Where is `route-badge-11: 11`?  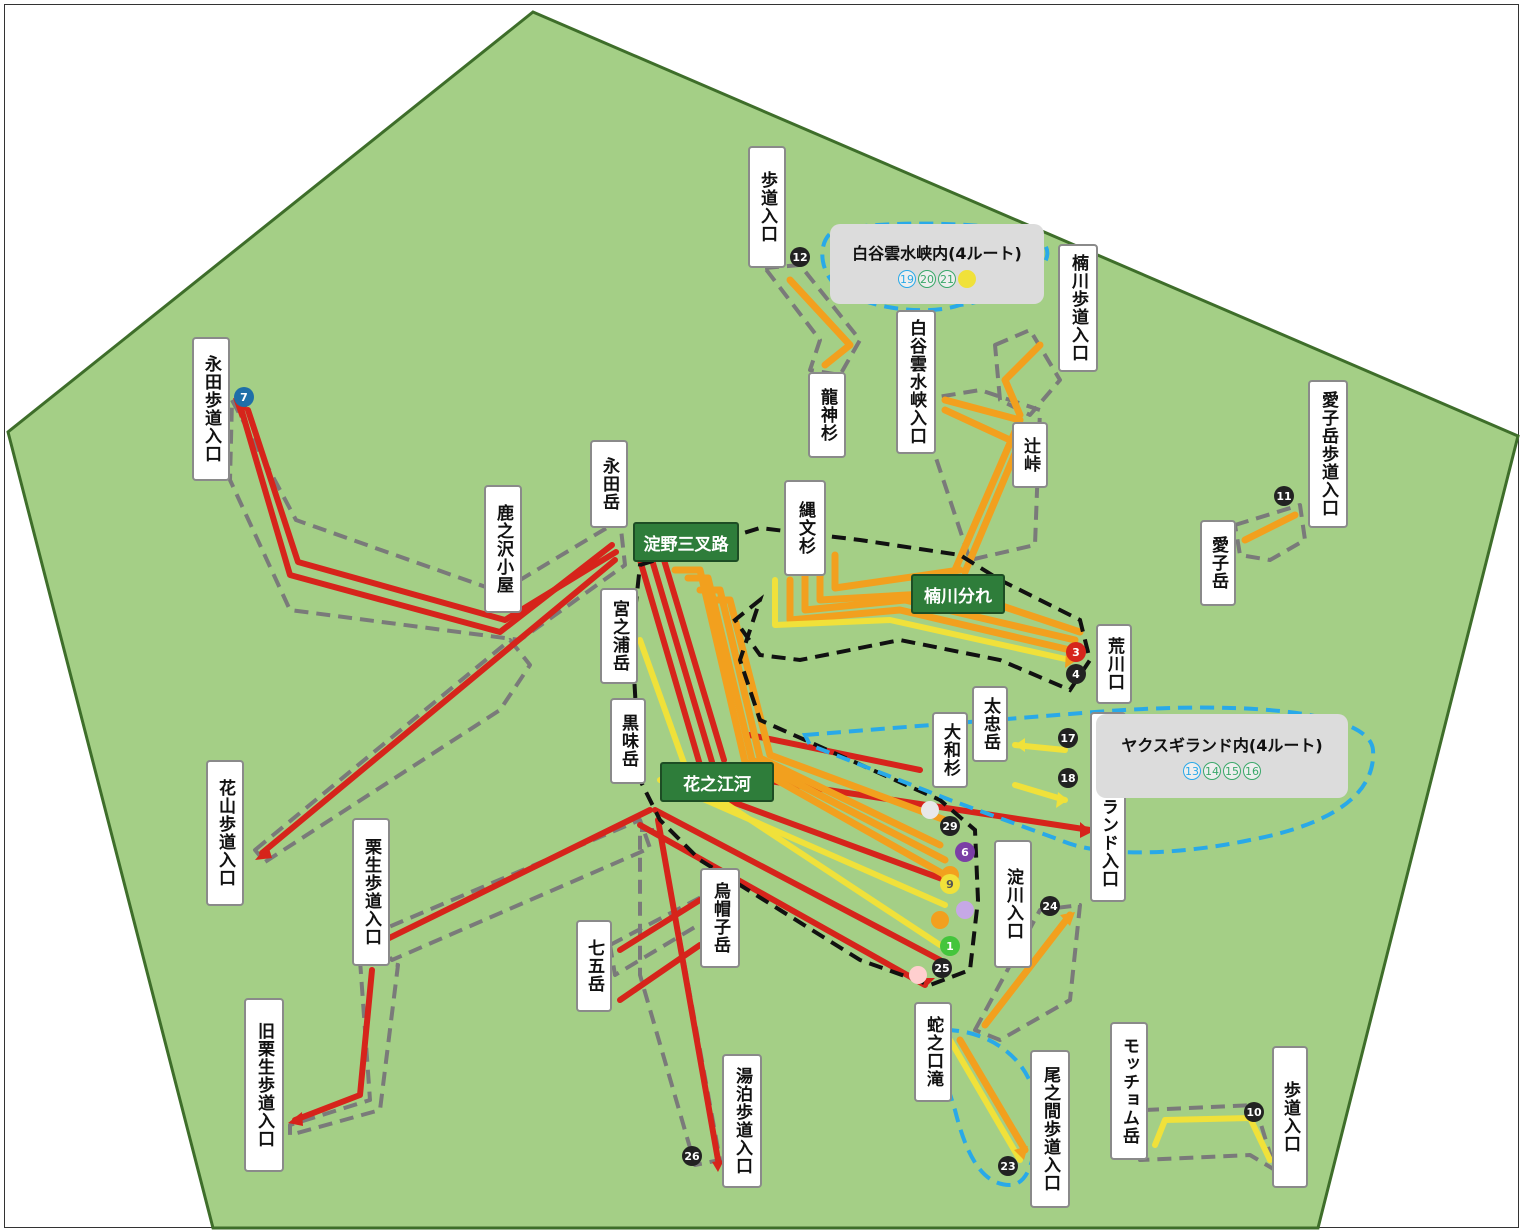
route-badge-11: 11 is located at coordinates (1284, 496).